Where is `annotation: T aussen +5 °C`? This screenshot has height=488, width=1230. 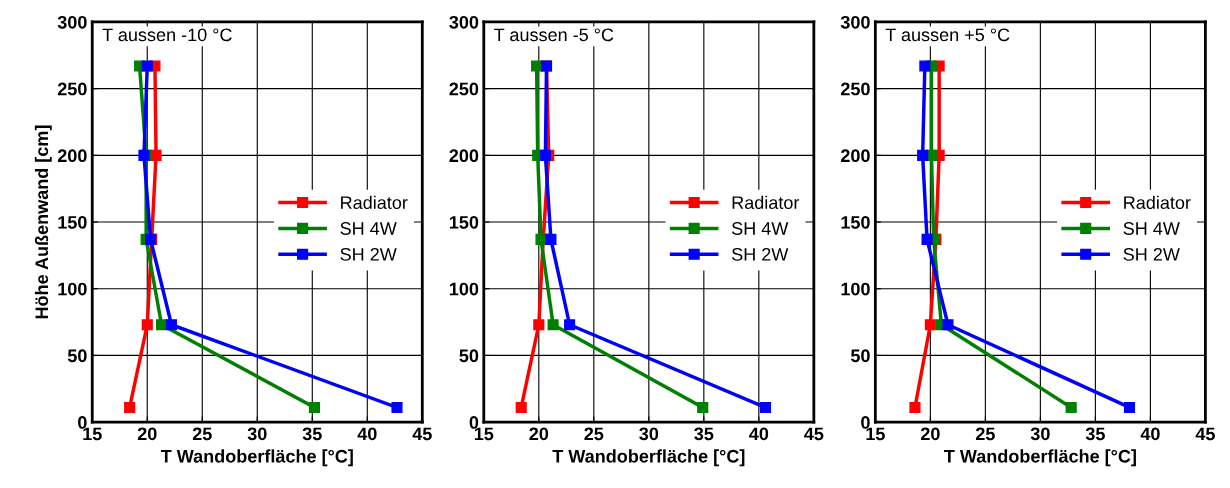
annotation: T aussen +5 °C is located at coordinates (947, 35).